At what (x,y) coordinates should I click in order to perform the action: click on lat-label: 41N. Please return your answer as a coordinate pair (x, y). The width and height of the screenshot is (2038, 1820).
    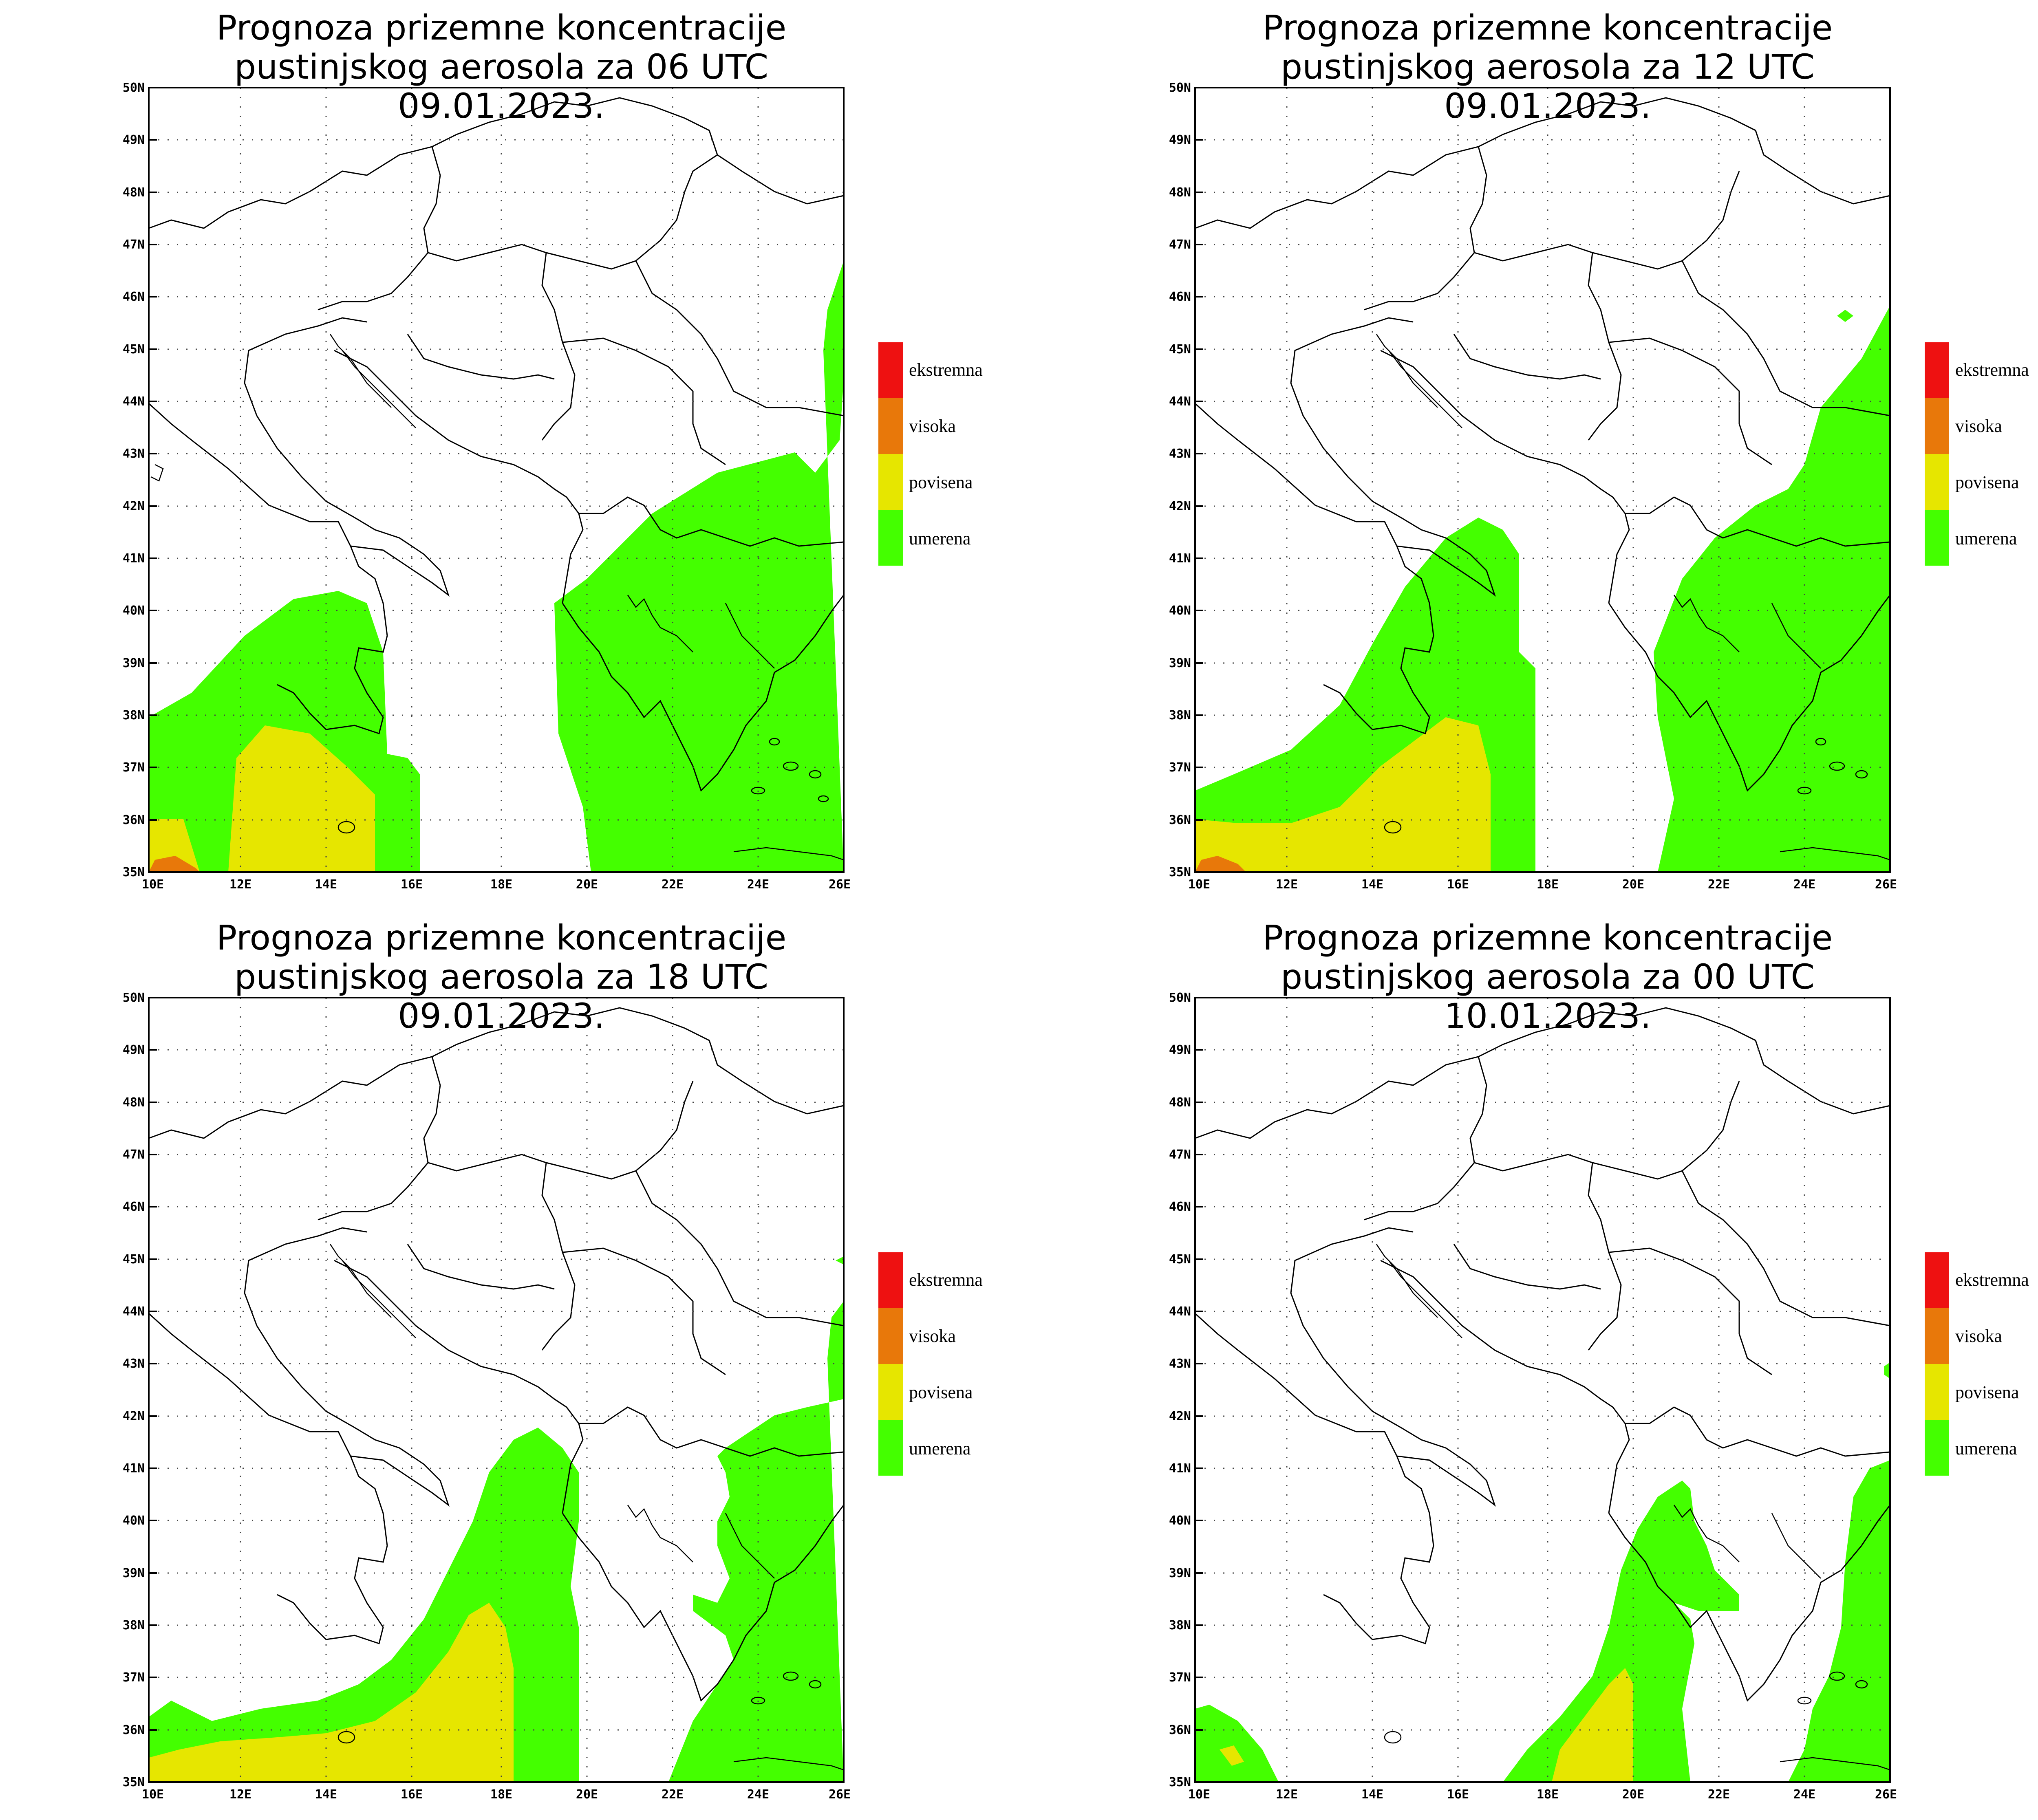
    Looking at the image, I should click on (134, 559).